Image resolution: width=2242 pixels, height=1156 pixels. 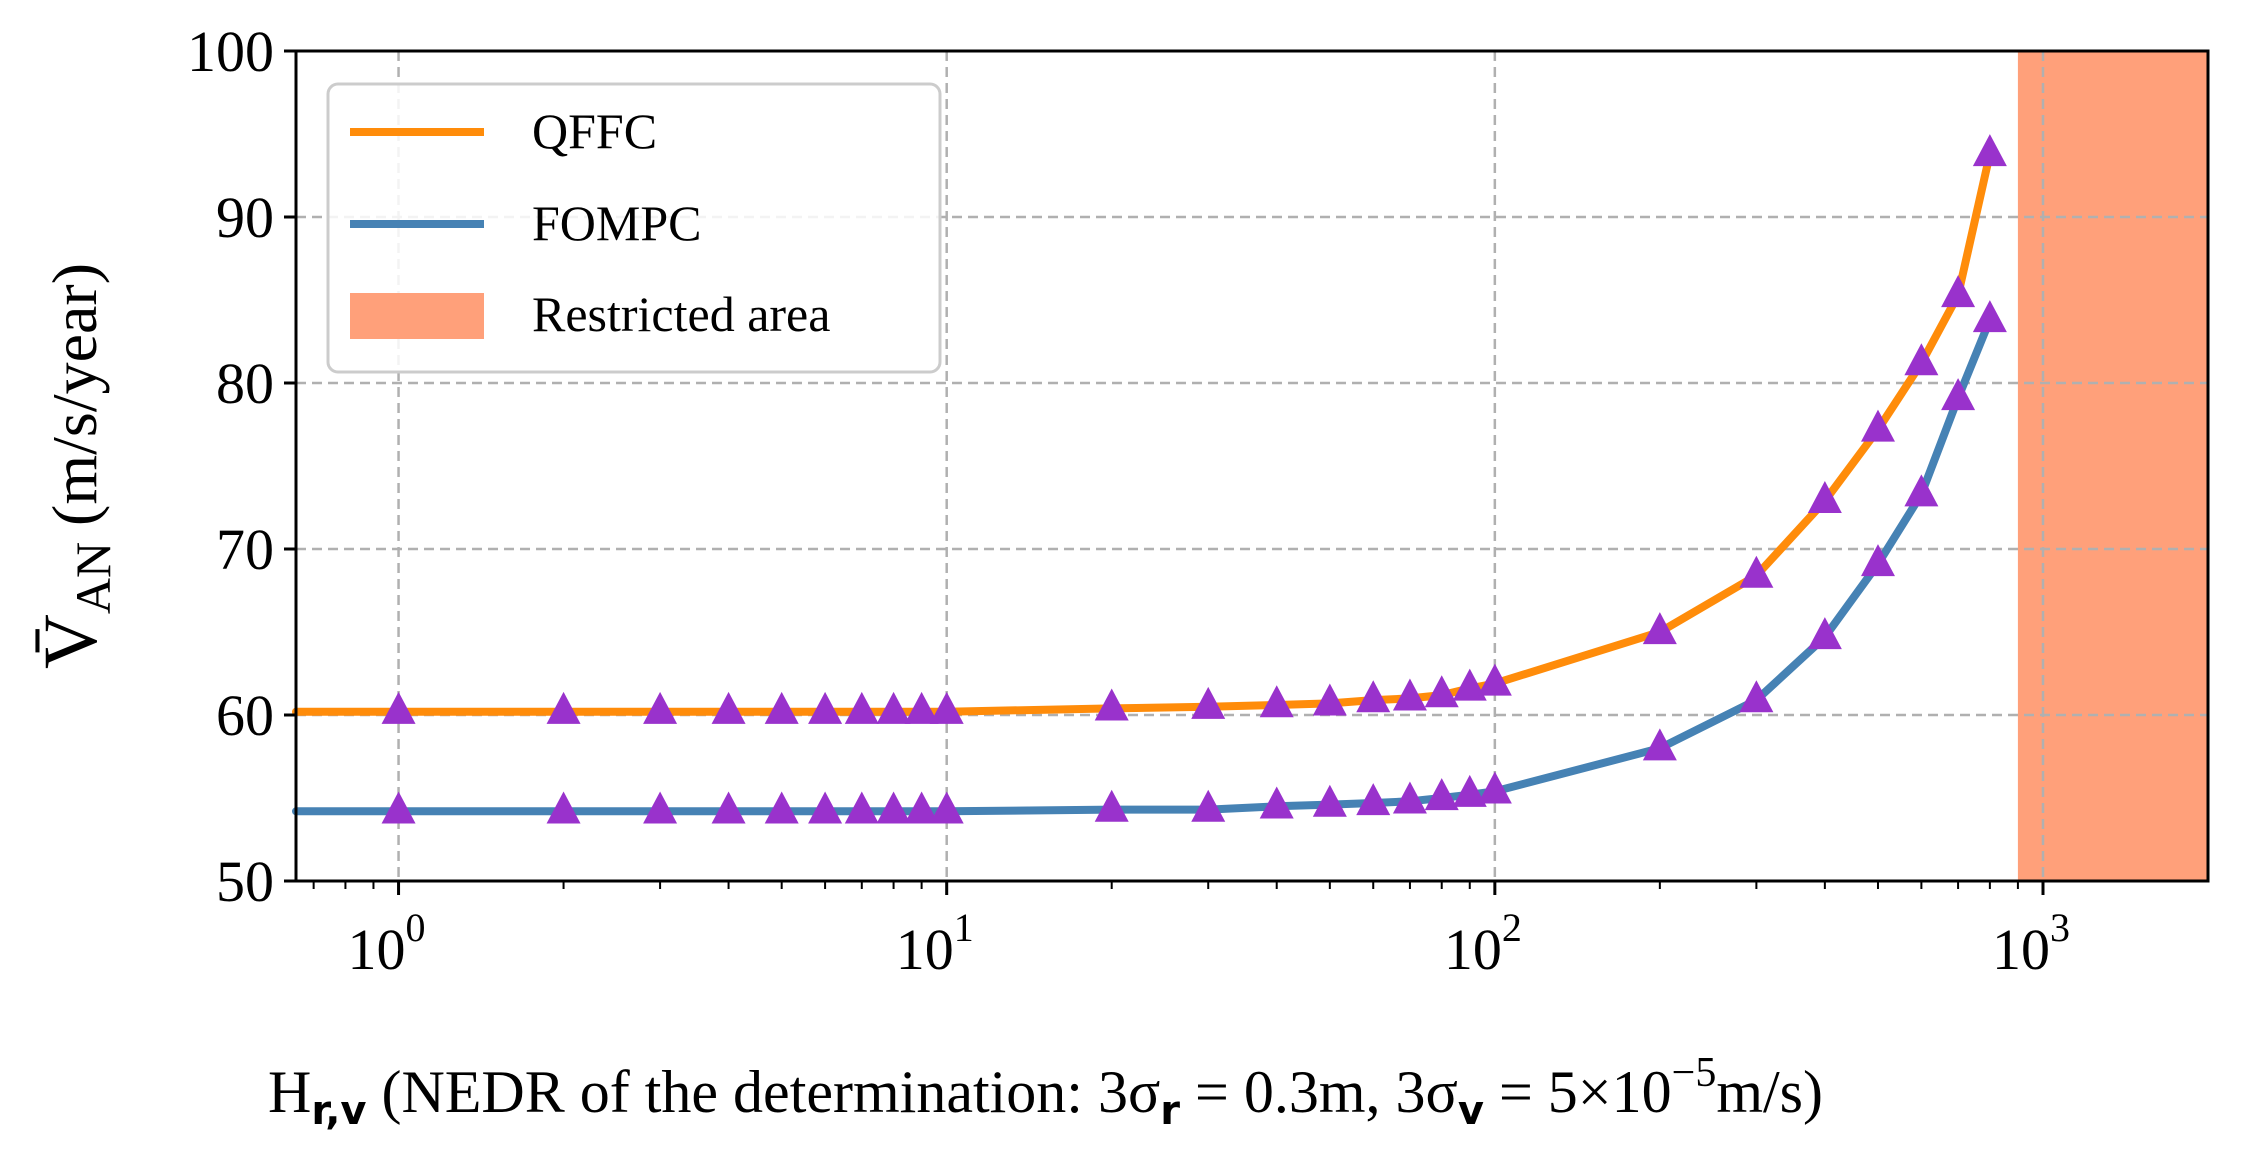 I want to click on x-tick-label-exponent: 3, so click(x=2060, y=927).